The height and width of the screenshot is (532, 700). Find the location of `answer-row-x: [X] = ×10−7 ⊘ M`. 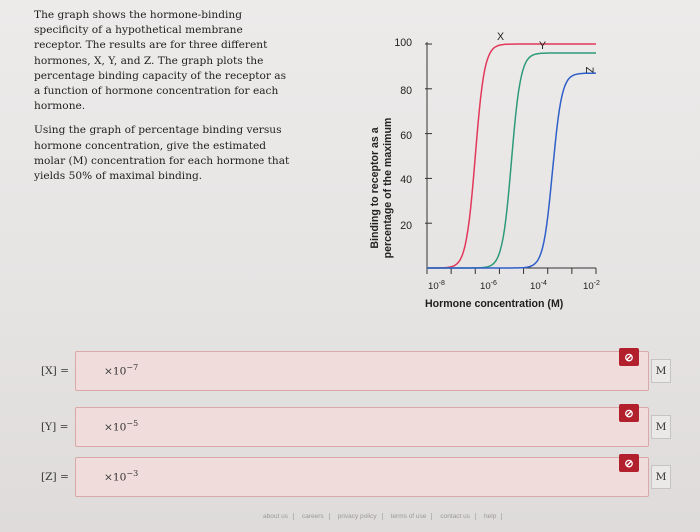

answer-row-x: [X] = ×10−7 ⊘ M is located at coordinates (350, 369).